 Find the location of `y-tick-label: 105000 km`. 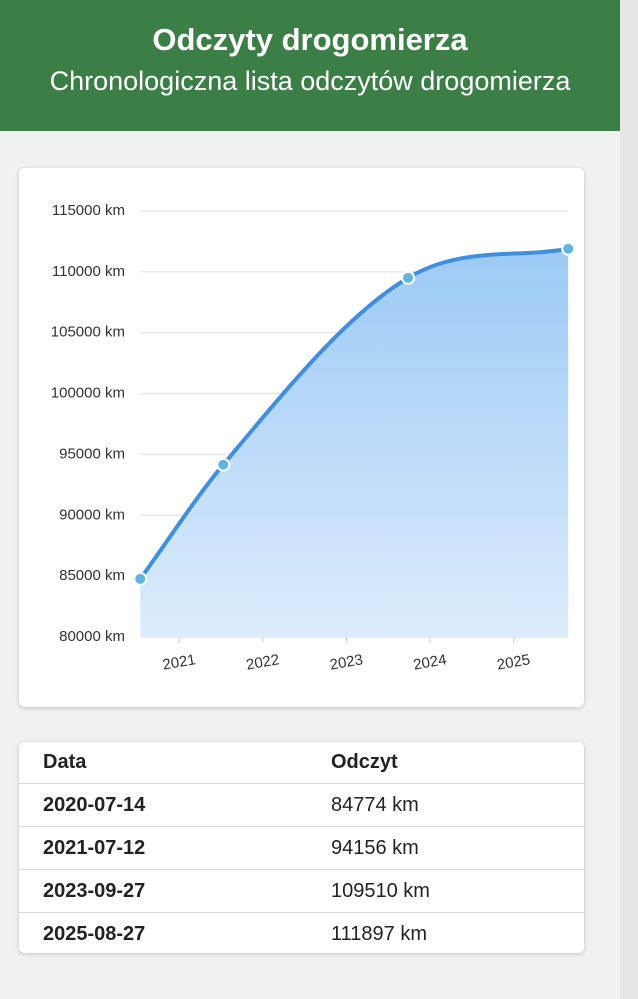

y-tick-label: 105000 km is located at coordinates (88, 332).